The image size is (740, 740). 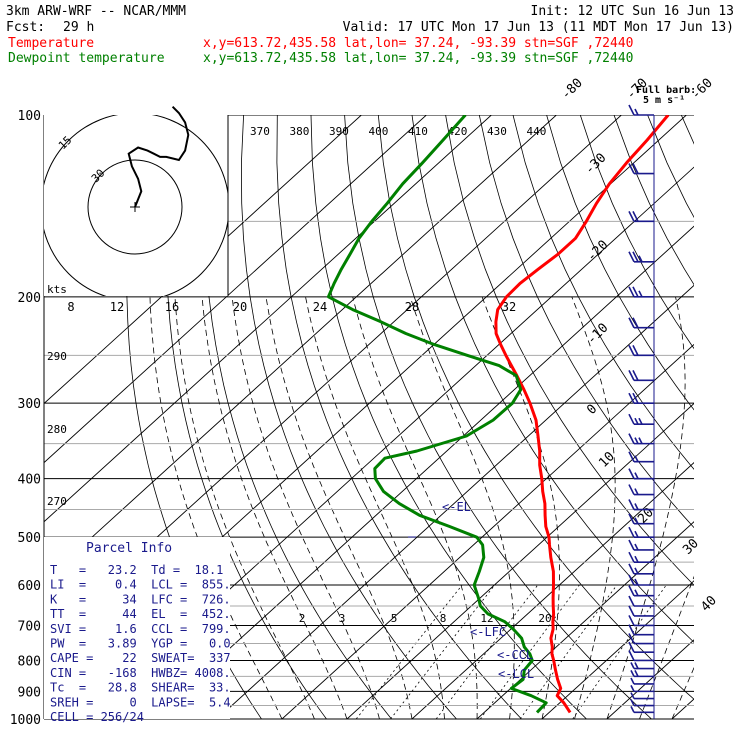 I want to click on hodograph-rings, so click(x=136, y=205).